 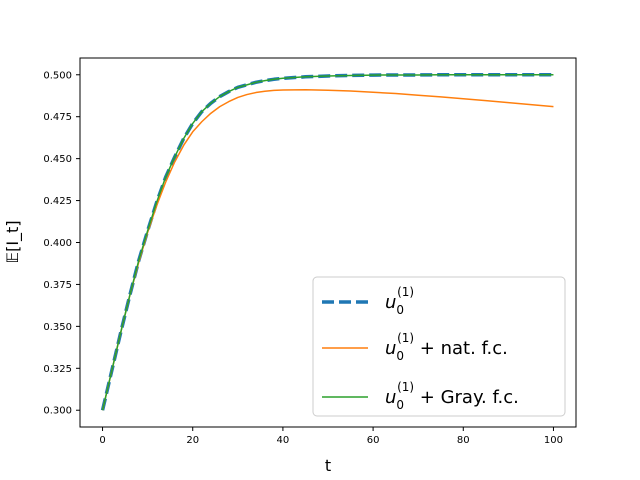 What do you see at coordinates (57, 411) in the screenshot?
I see `y-tick-label: 0.300` at bounding box center [57, 411].